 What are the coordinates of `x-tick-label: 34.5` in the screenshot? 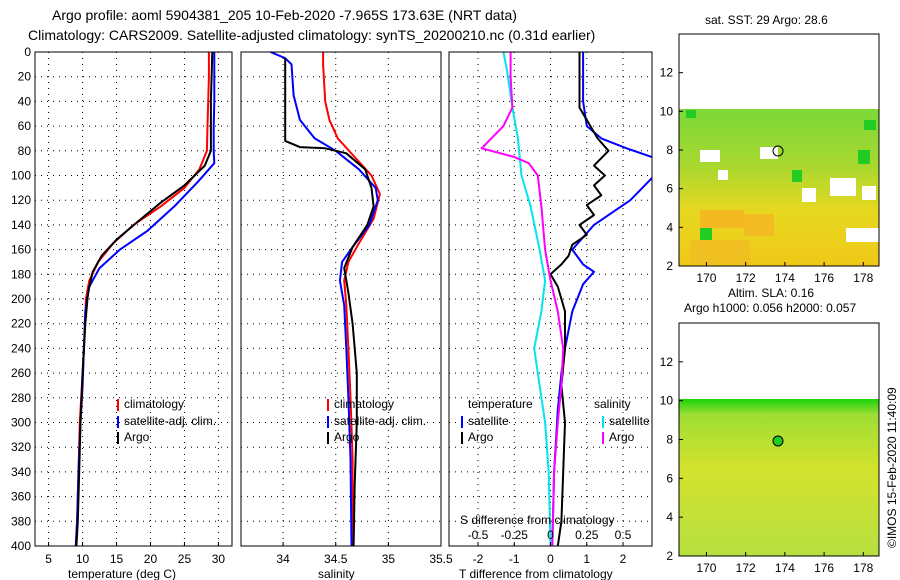 It's located at (336, 559).